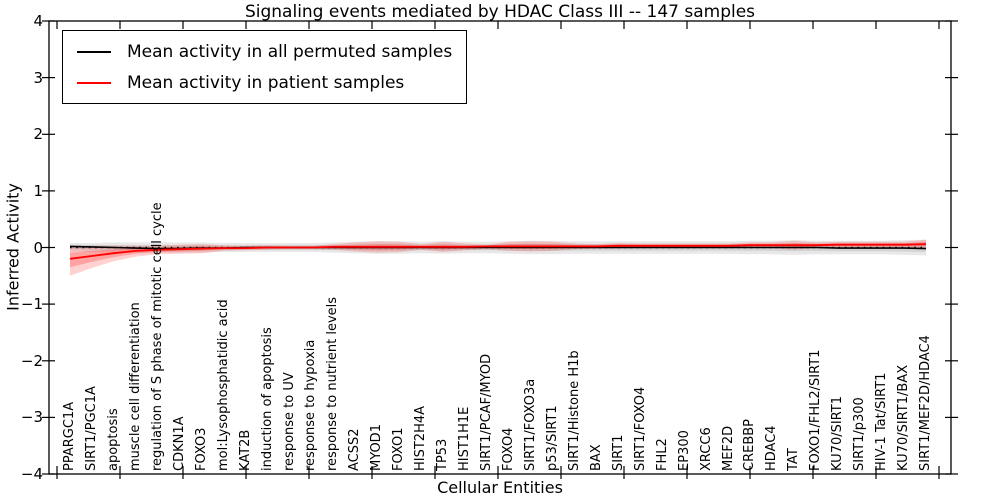 This screenshot has width=1000, height=500. What do you see at coordinates (684, 450) in the screenshot?
I see `x-tick-label: EP300` at bounding box center [684, 450].